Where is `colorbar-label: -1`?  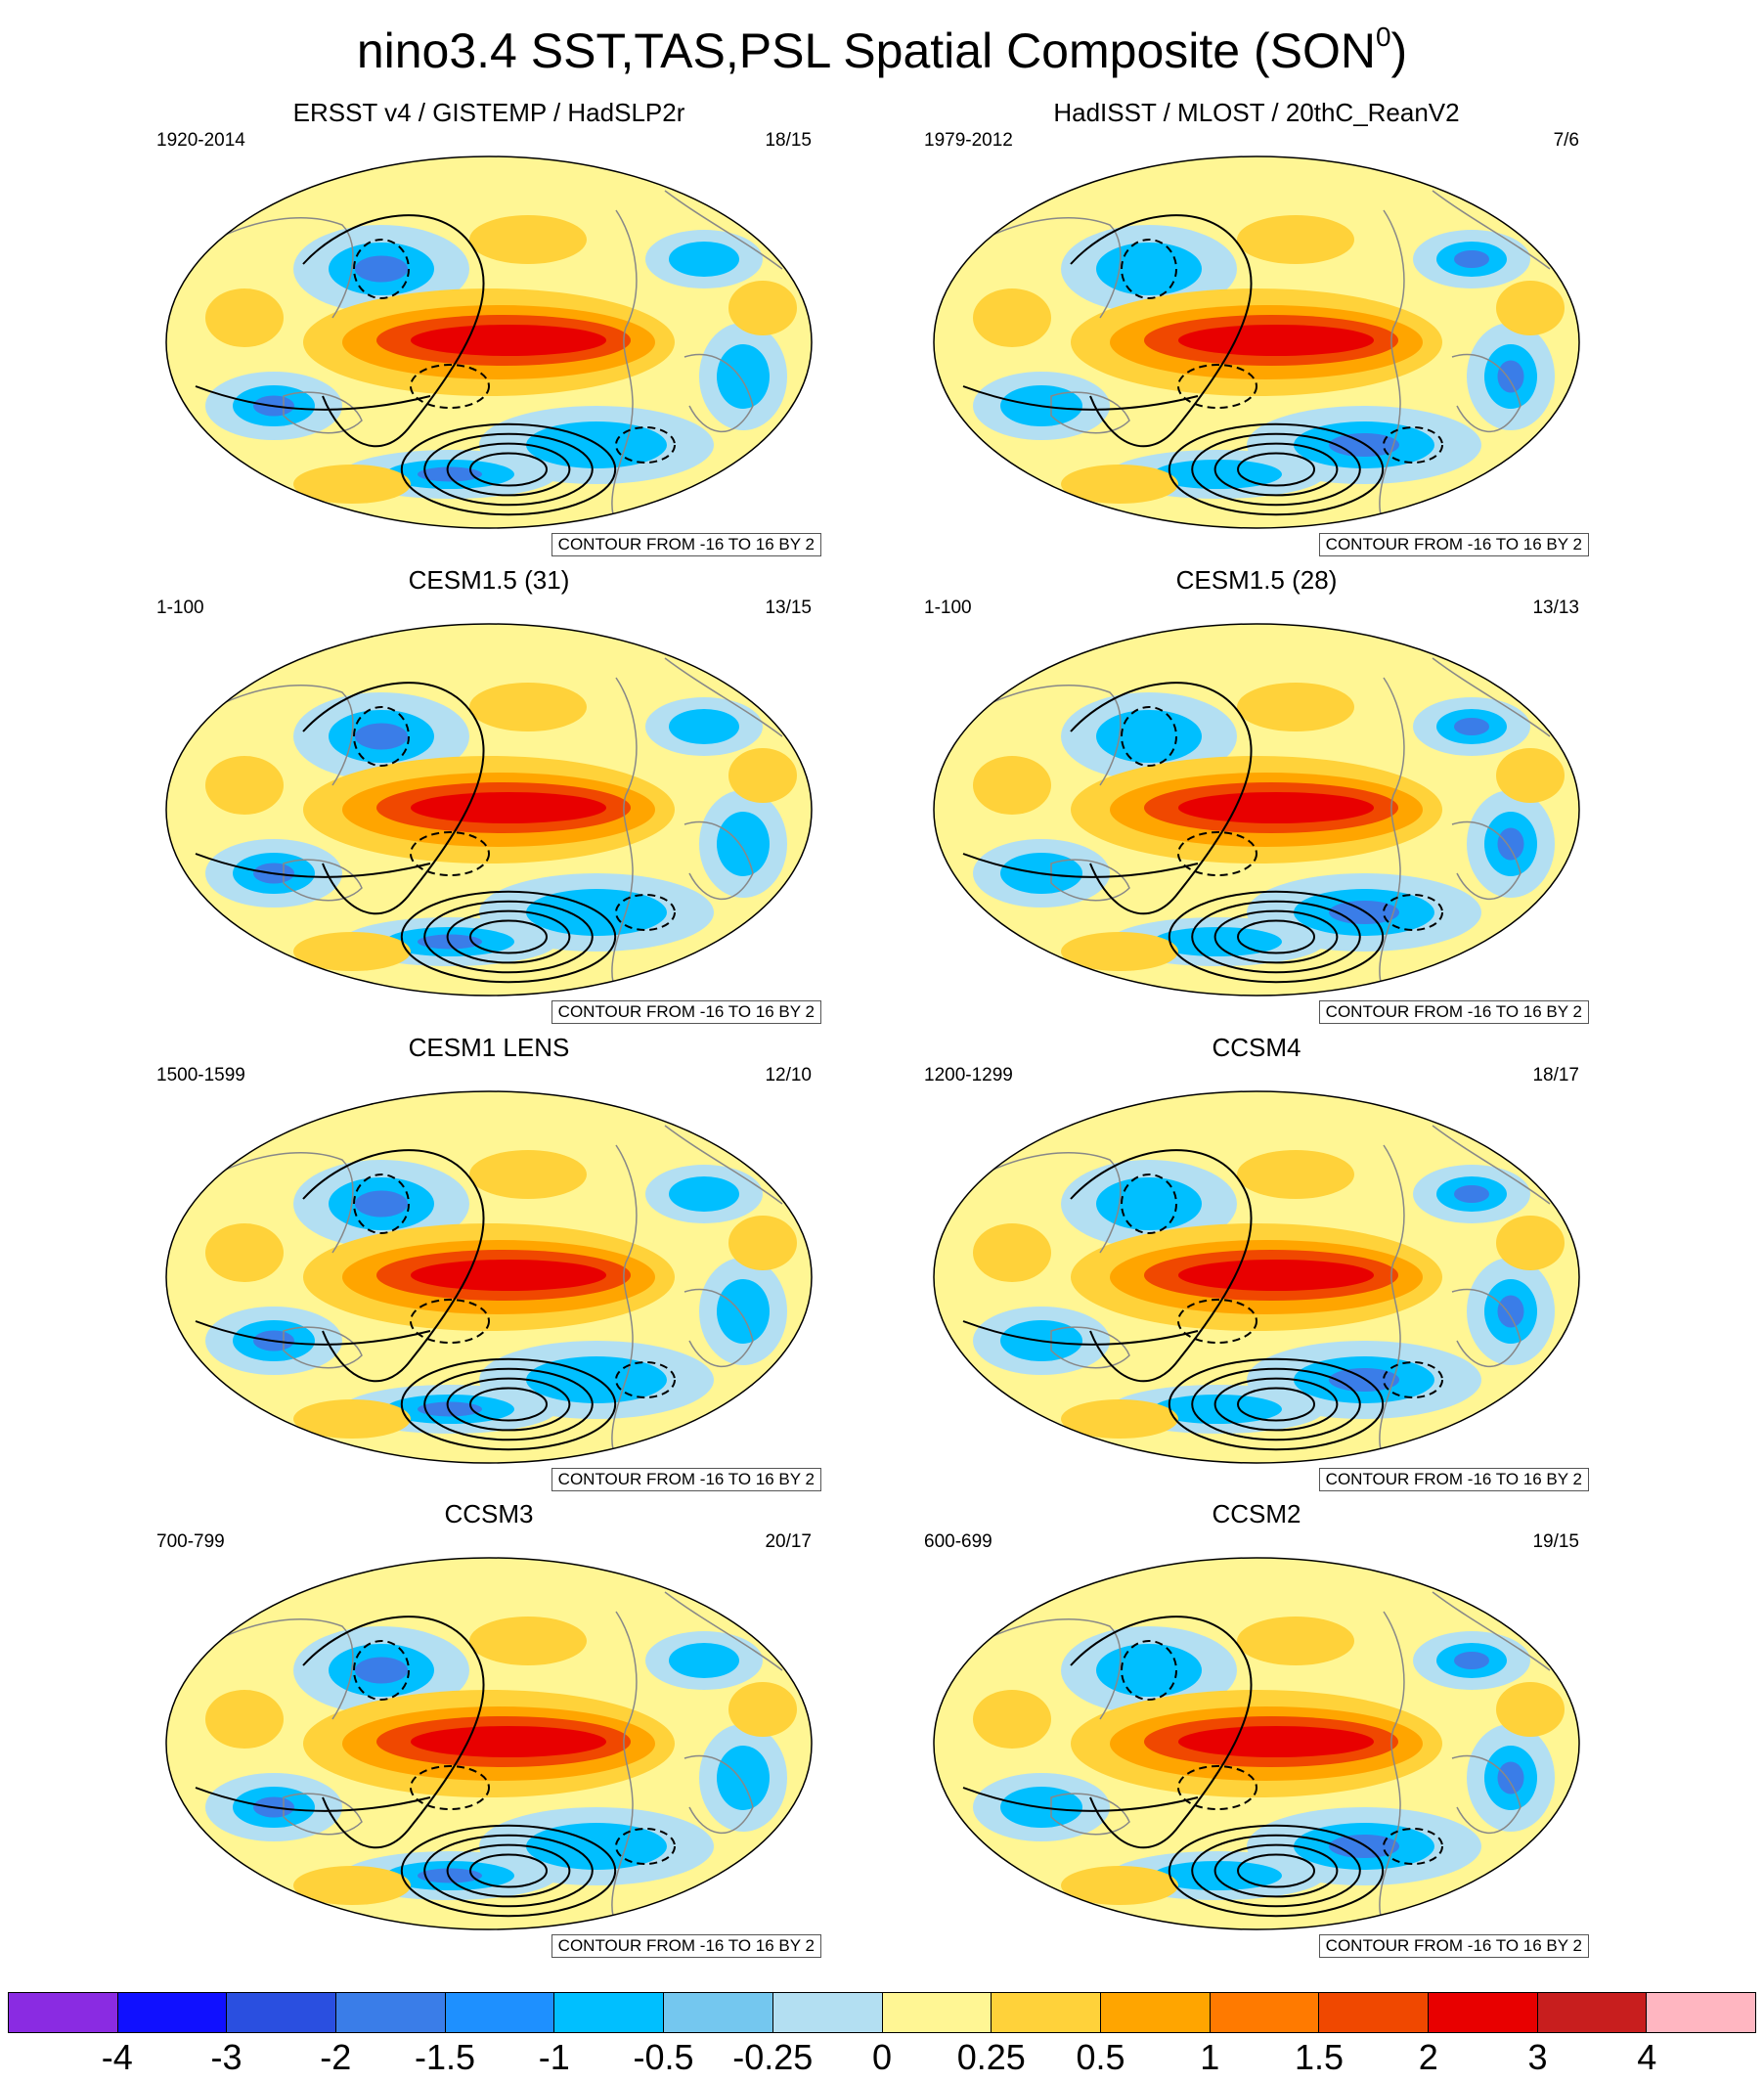
colorbar-label: -1 is located at coordinates (554, 2057).